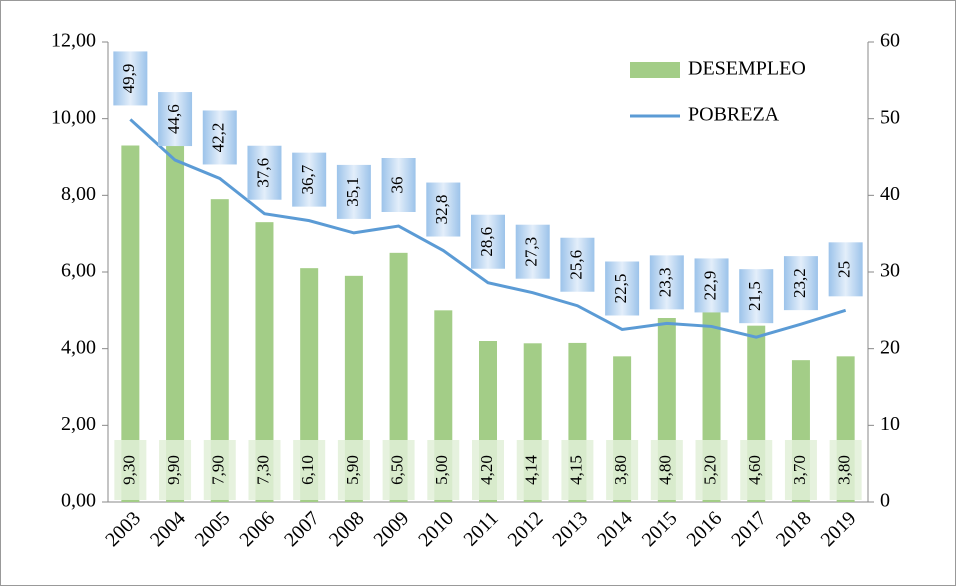 The width and height of the screenshot is (956, 586). I want to click on y2-tick-label: 50, so click(890, 117).